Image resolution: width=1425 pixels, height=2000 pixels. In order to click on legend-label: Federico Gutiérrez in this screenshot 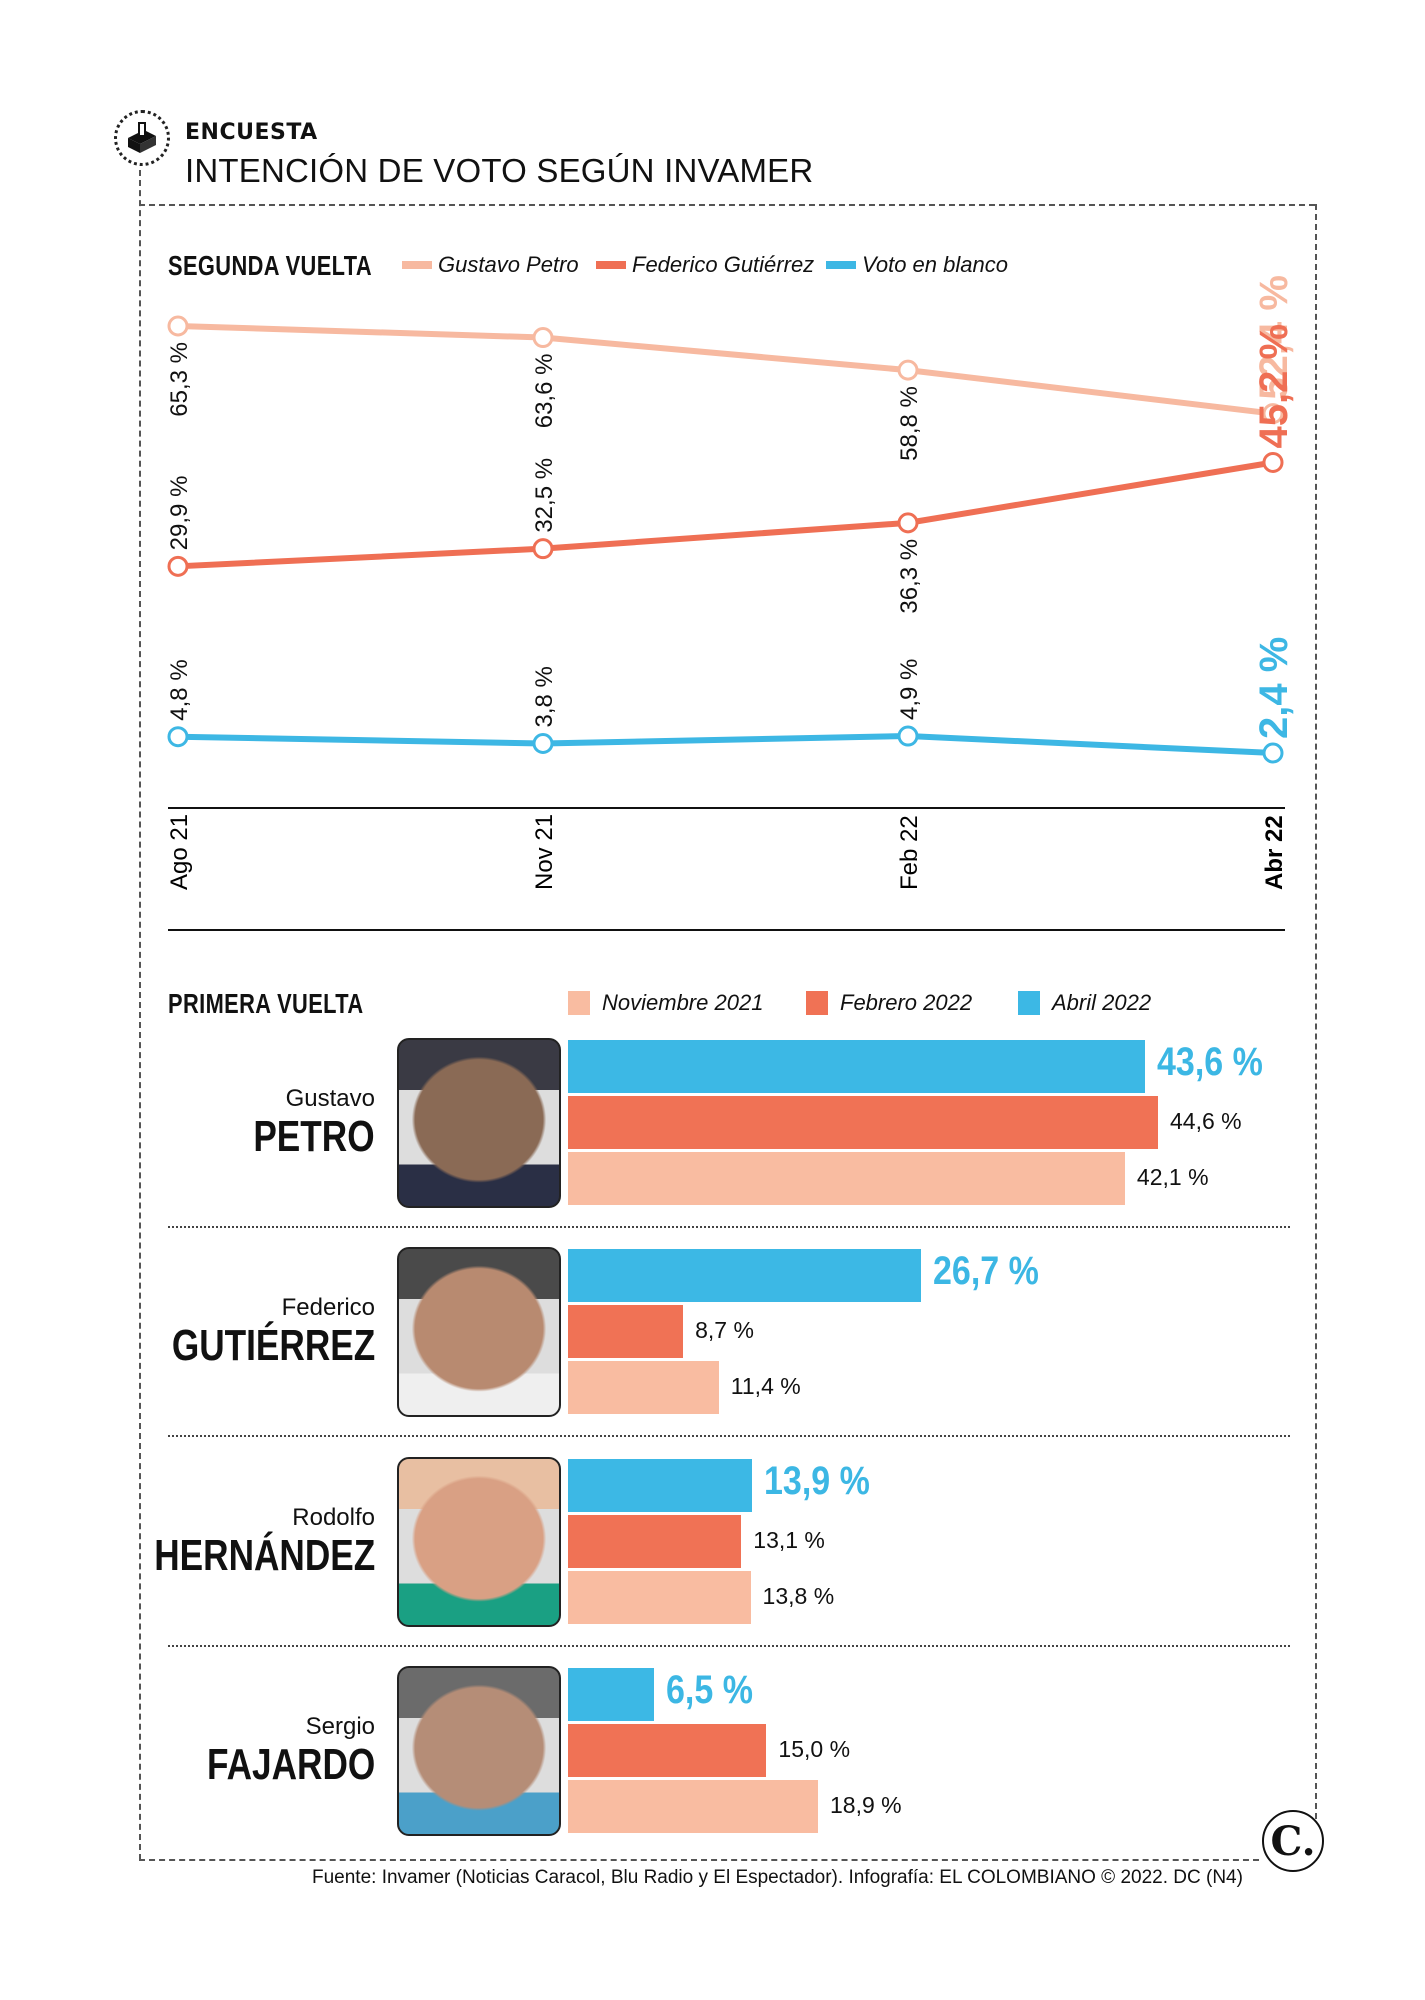, I will do `click(723, 264)`.